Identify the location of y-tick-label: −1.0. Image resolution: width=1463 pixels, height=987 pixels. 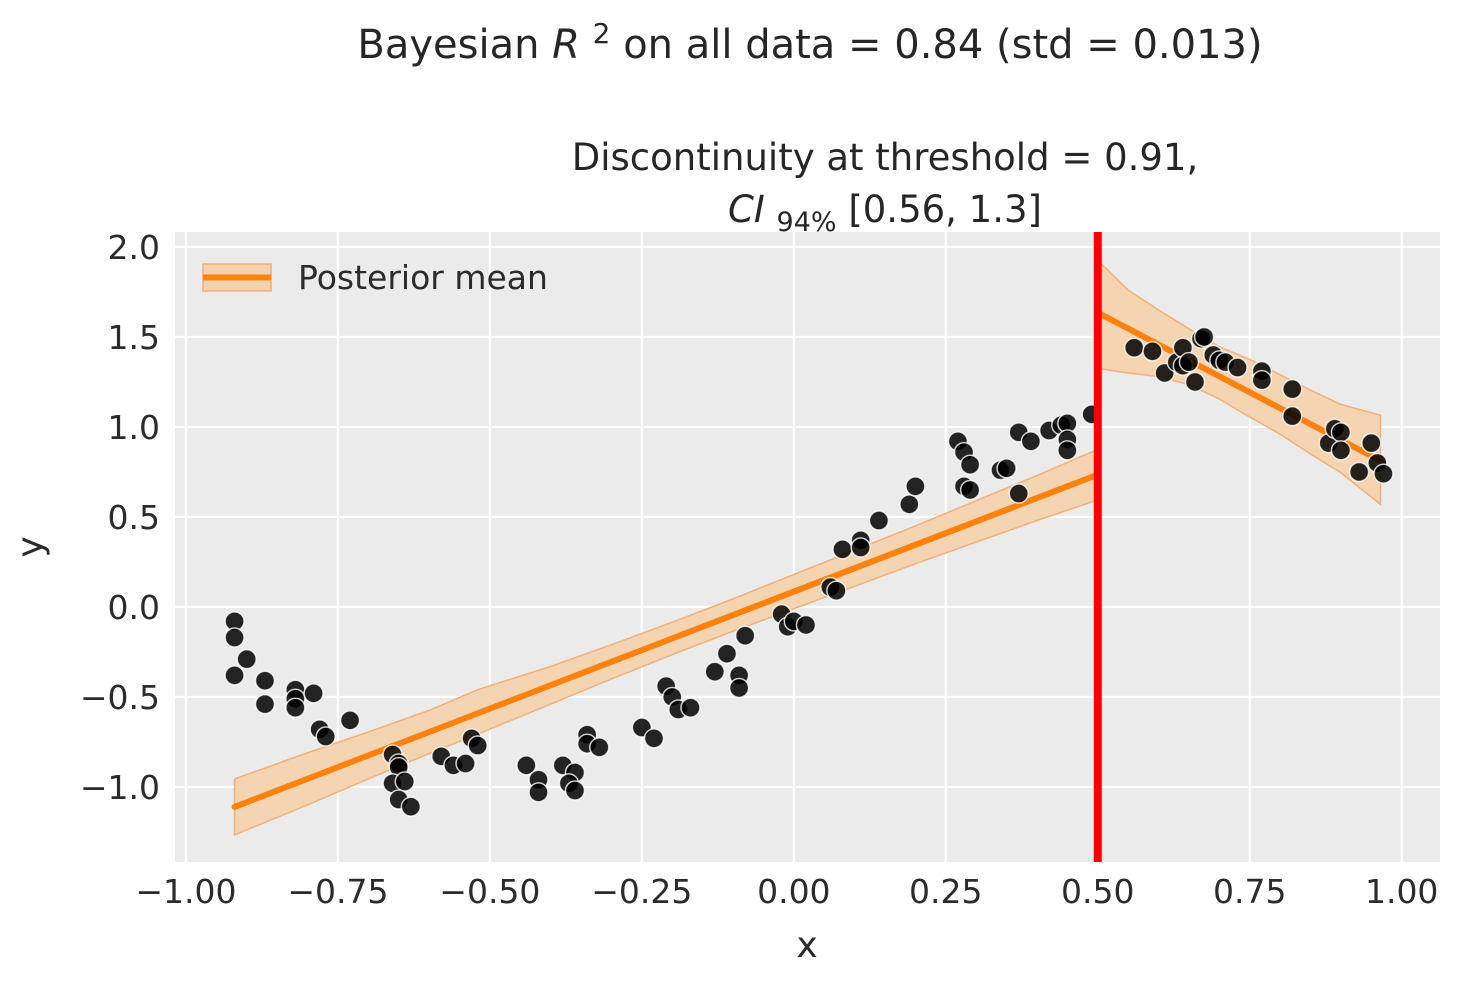
(120, 787).